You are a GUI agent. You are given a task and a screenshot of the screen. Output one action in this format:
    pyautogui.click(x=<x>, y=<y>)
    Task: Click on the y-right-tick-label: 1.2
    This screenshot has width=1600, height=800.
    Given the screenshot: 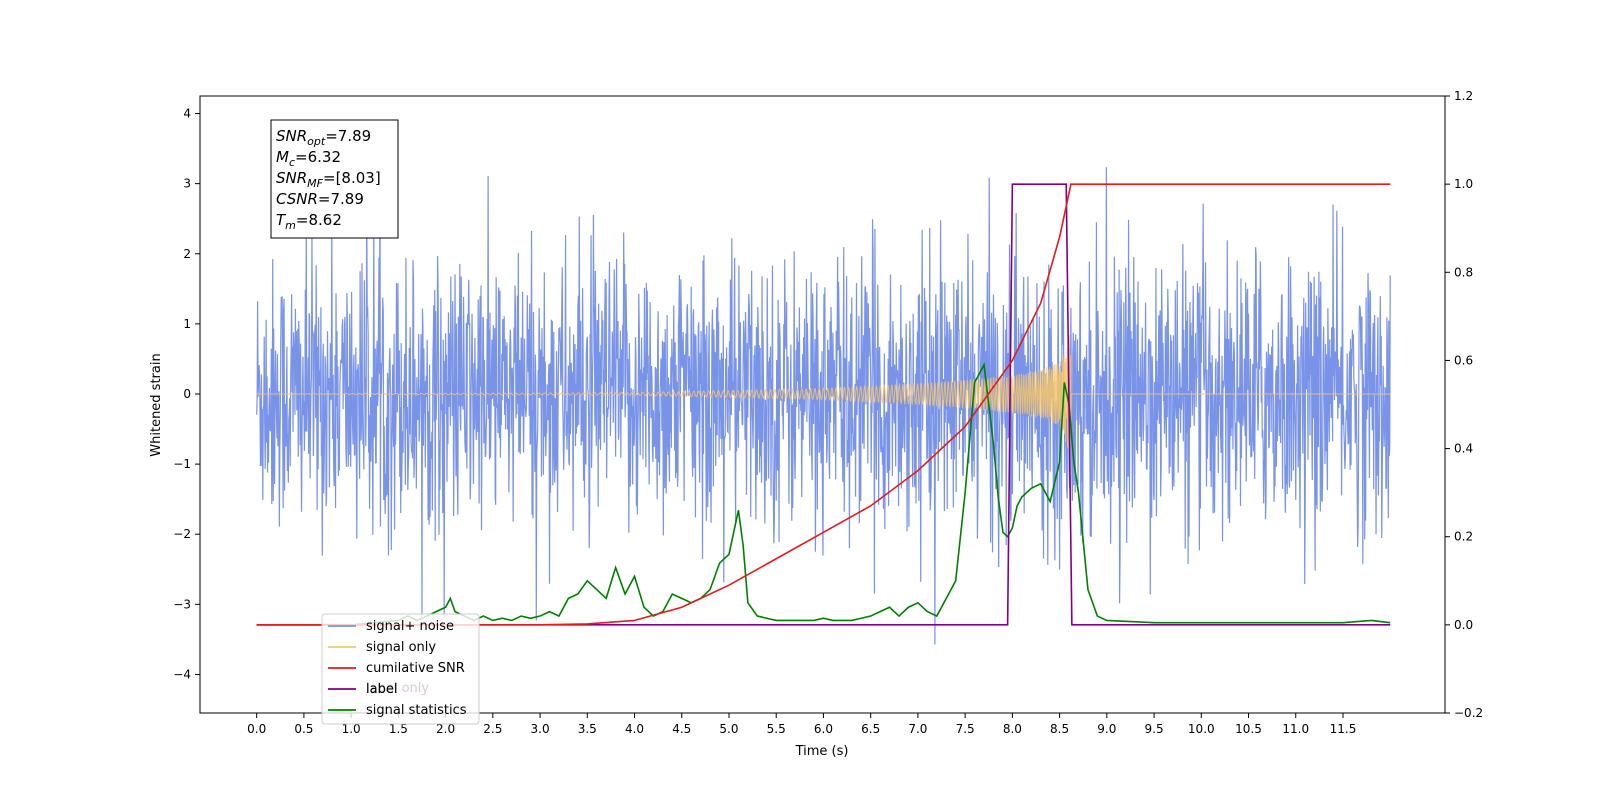 What is the action you would take?
    pyautogui.click(x=1463, y=96)
    